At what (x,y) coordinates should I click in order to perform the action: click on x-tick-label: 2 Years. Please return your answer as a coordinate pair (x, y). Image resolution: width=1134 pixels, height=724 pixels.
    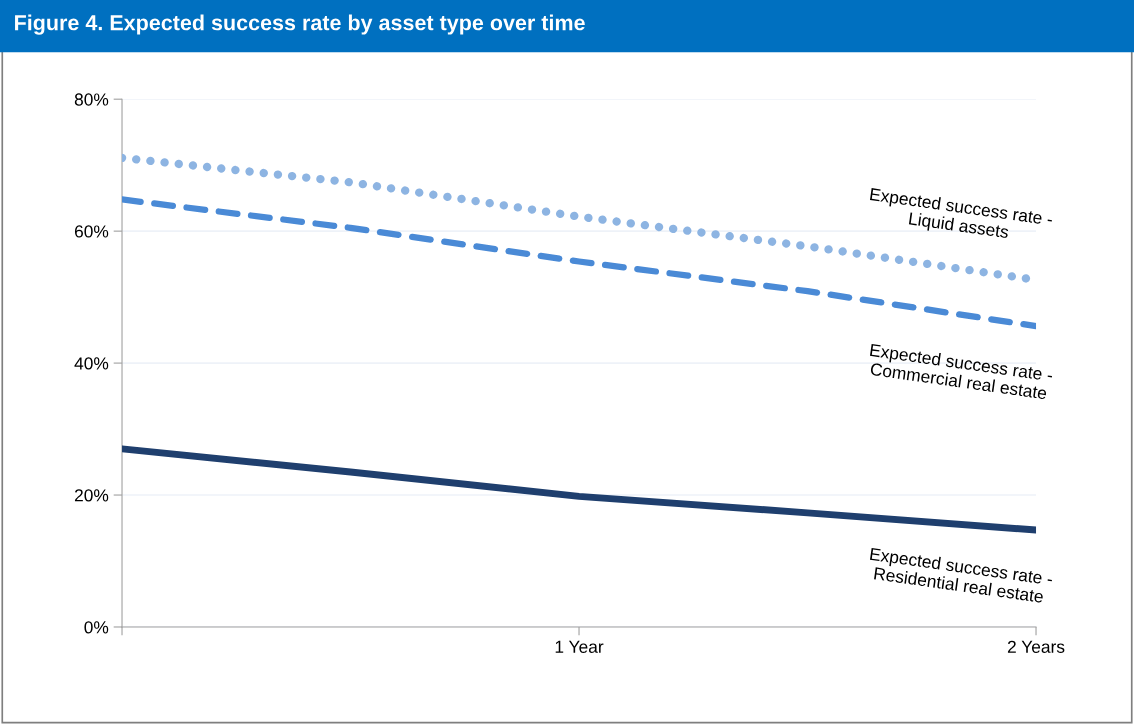
    Looking at the image, I should click on (1036, 646).